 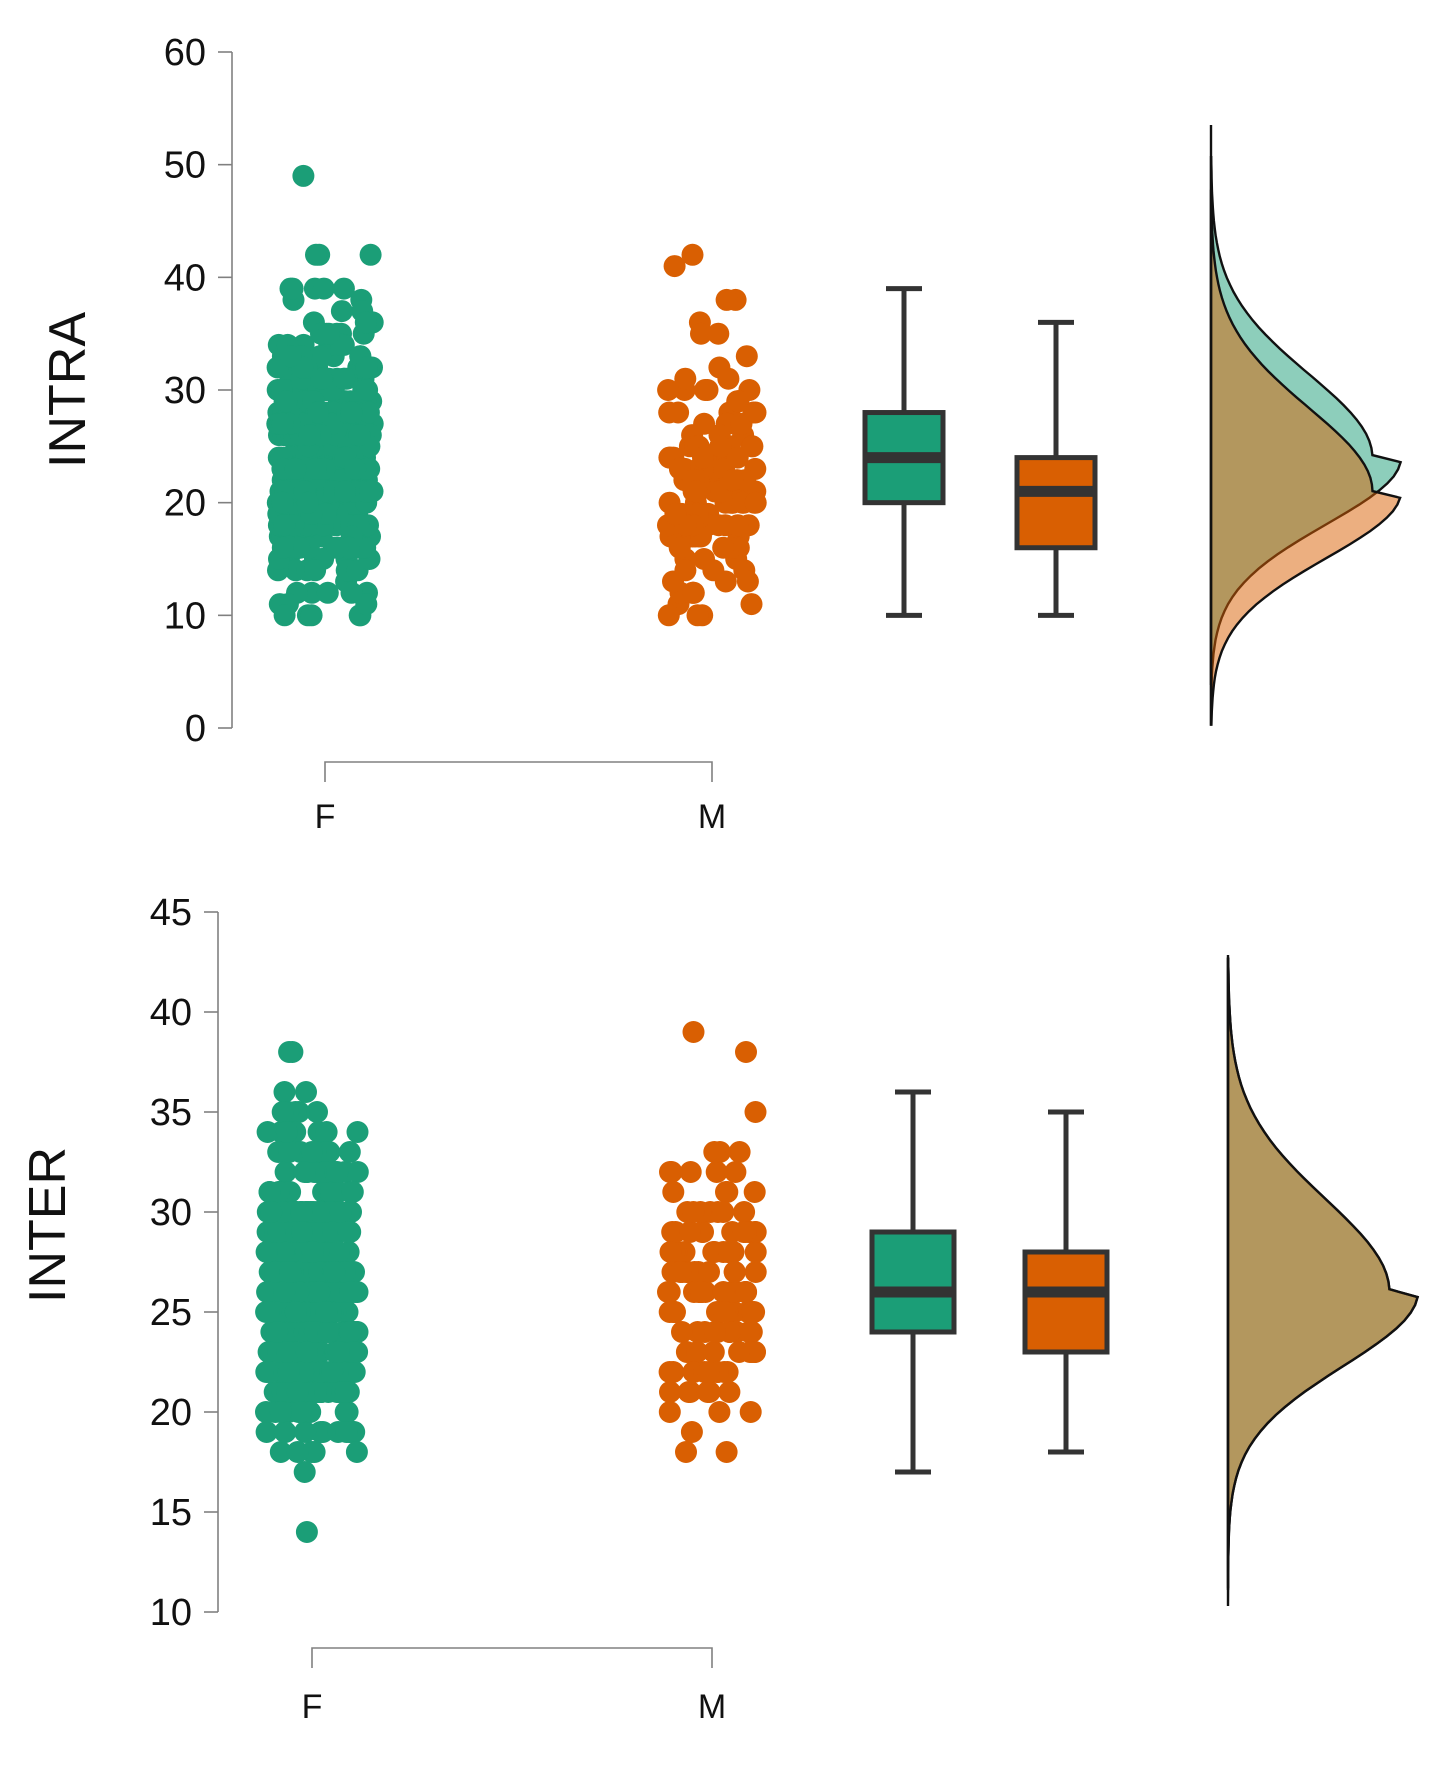 I want to click on y-tick-label: 30, so click(x=171, y=1213).